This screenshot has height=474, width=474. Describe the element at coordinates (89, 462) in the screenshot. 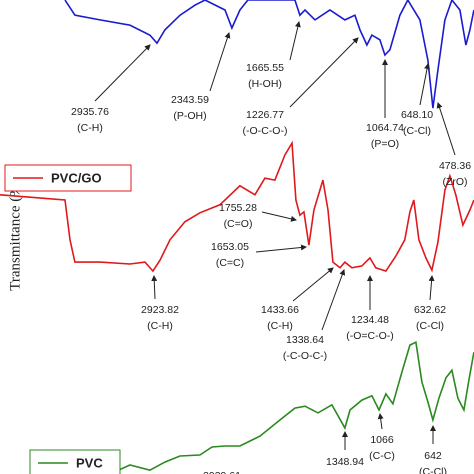

I see `legend-label: PVC` at that location.